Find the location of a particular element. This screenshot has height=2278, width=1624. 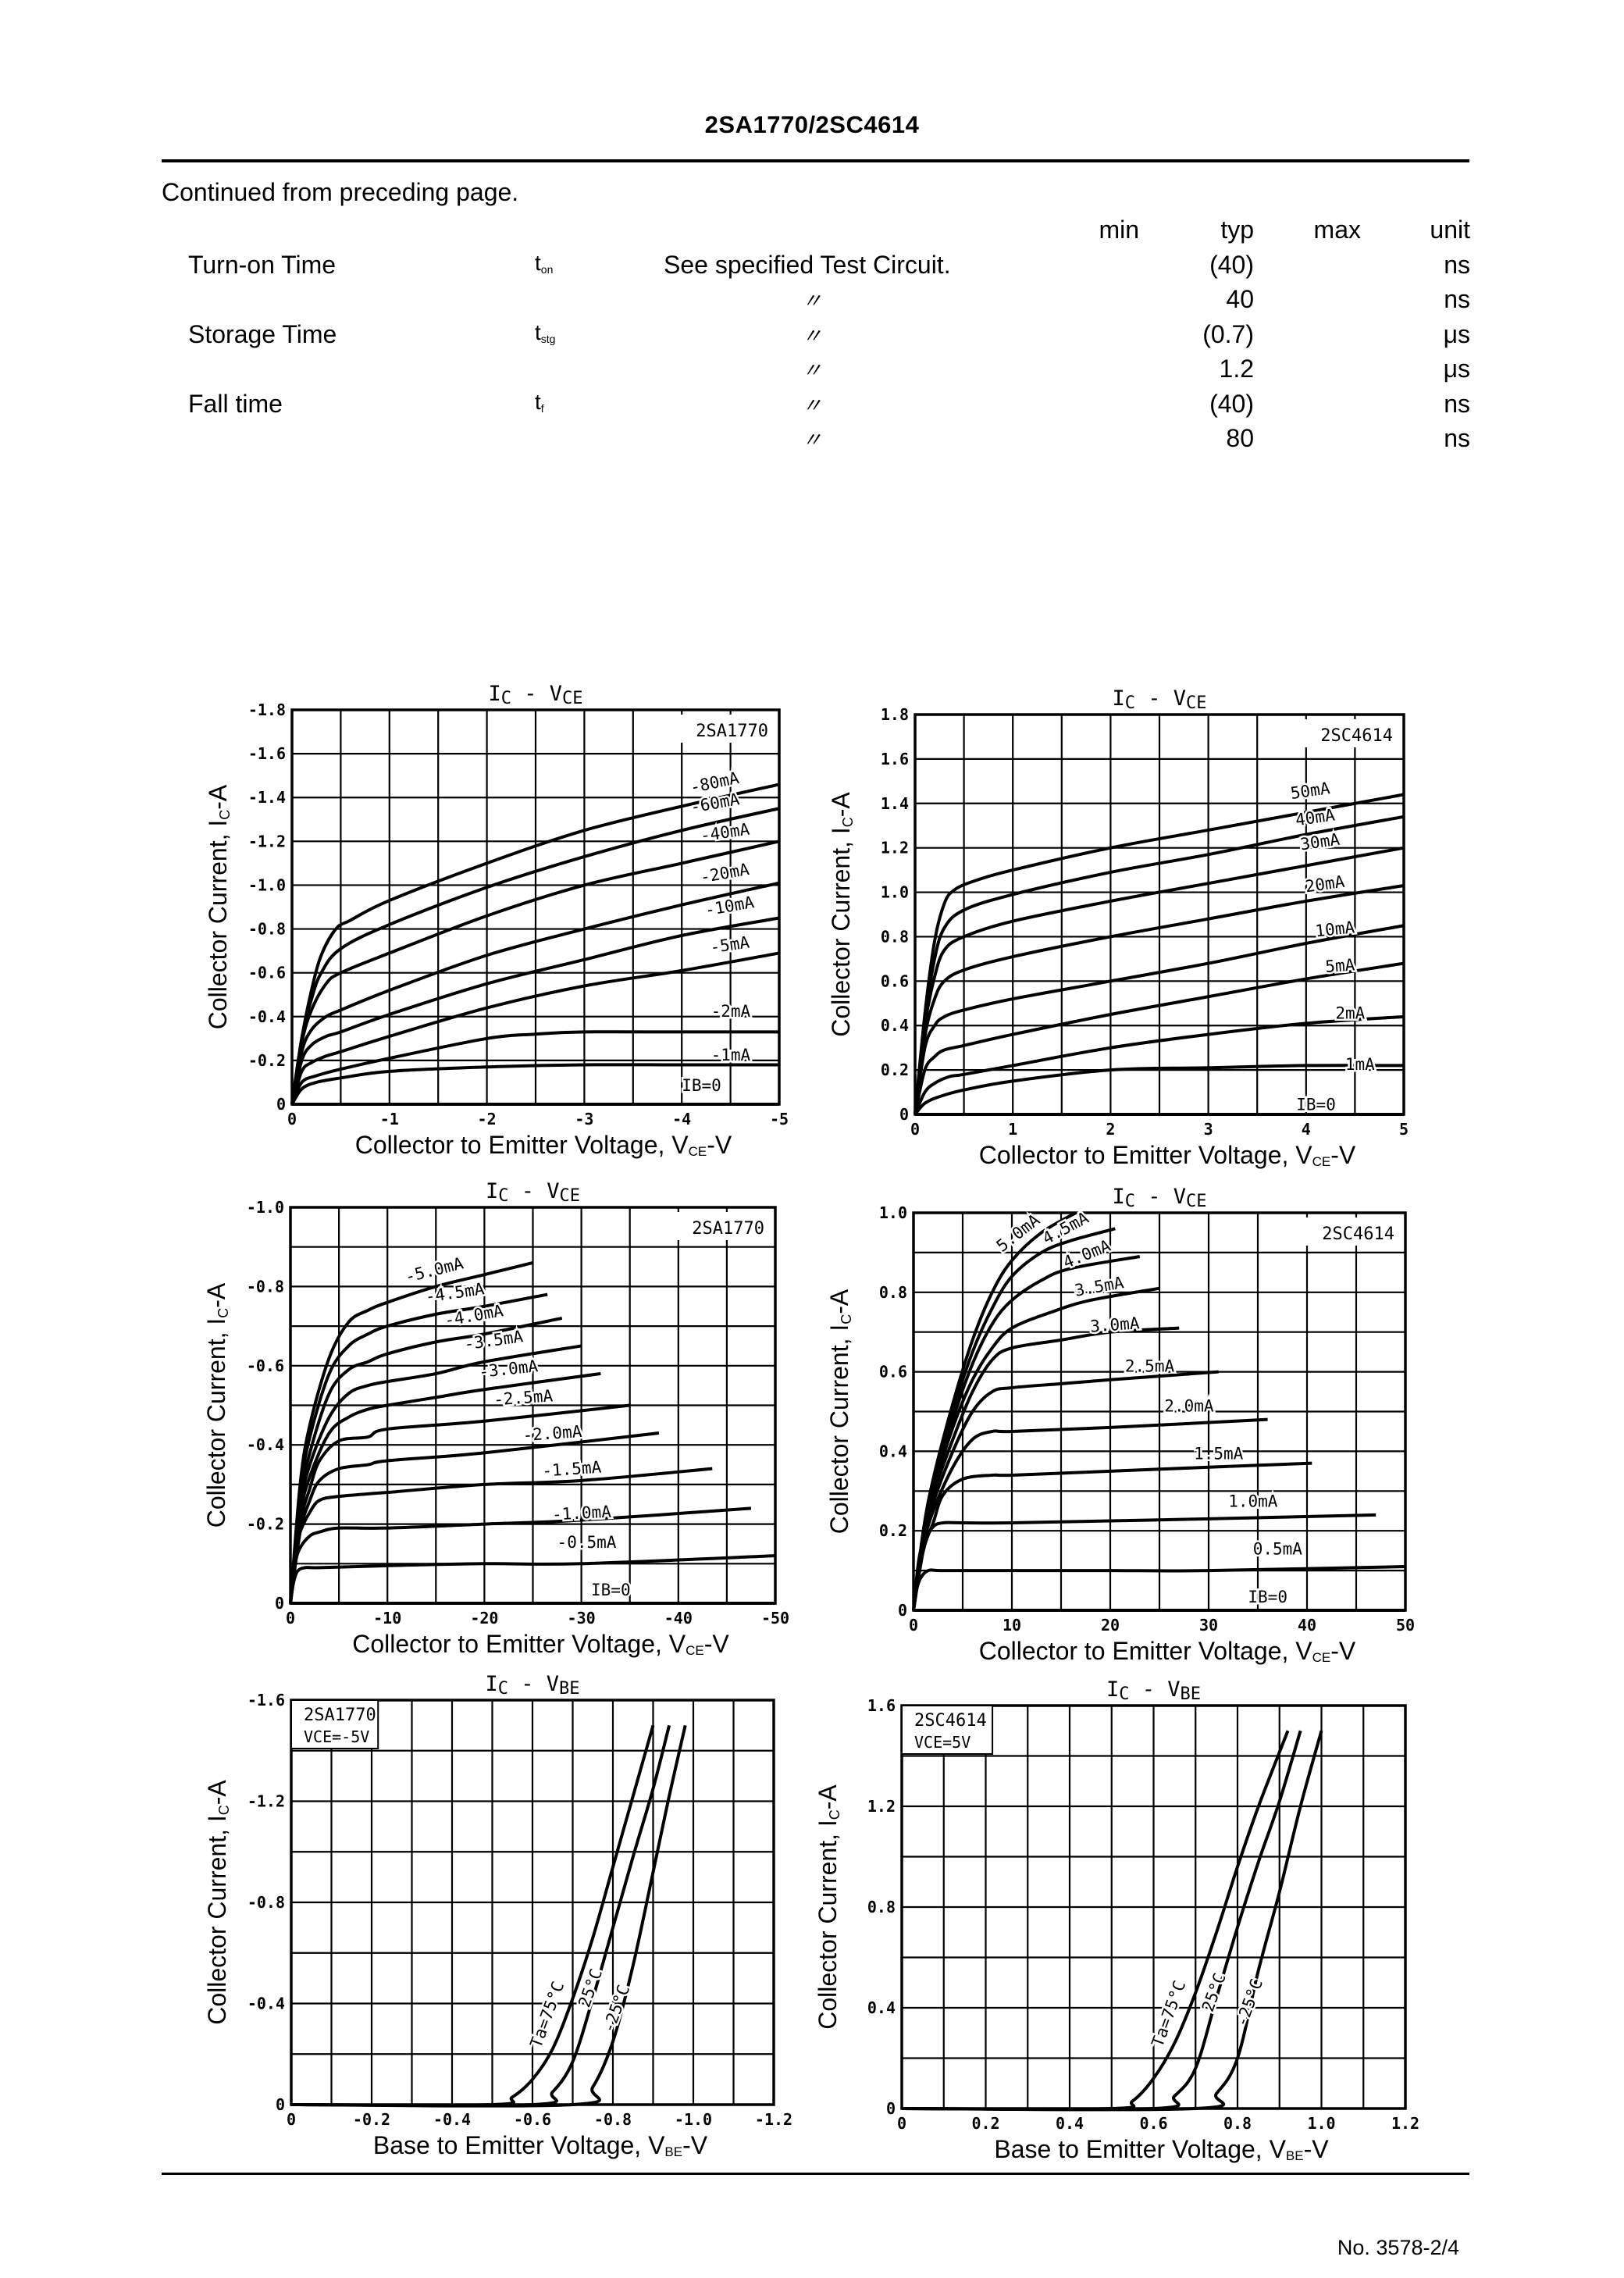

x-tick-label: 0.2 is located at coordinates (985, 2123).